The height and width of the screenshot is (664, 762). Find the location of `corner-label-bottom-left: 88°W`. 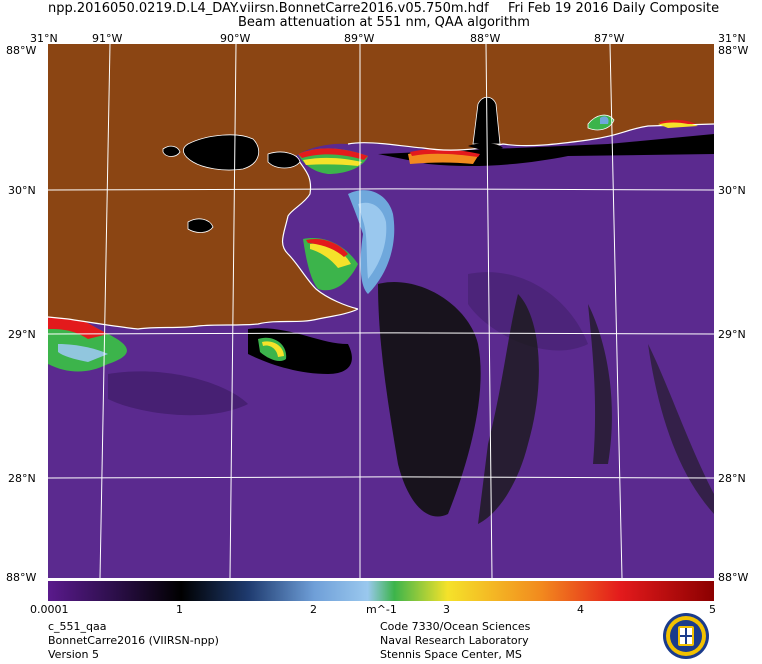

corner-label-bottom-left: 88°W is located at coordinates (21, 577).